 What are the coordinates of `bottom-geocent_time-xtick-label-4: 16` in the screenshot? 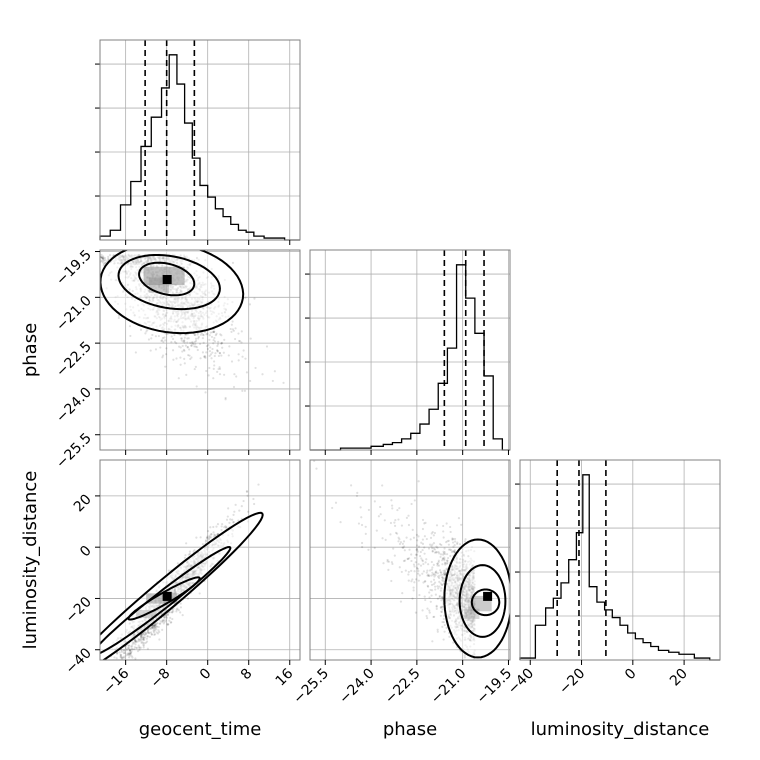 It's located at (285, 677).